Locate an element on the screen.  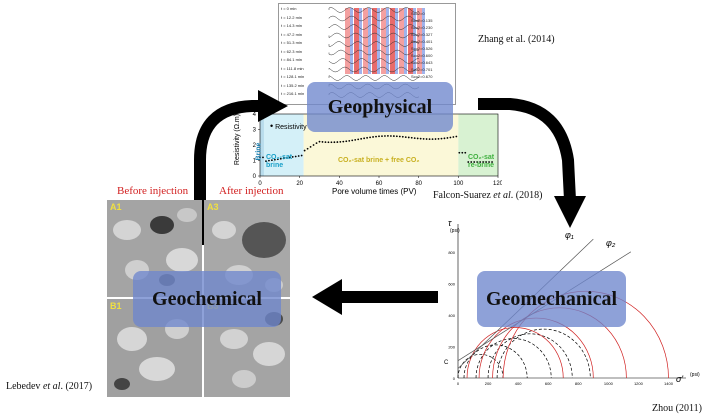
phi2-label: φ₂ is located at coordinates (611, 243).